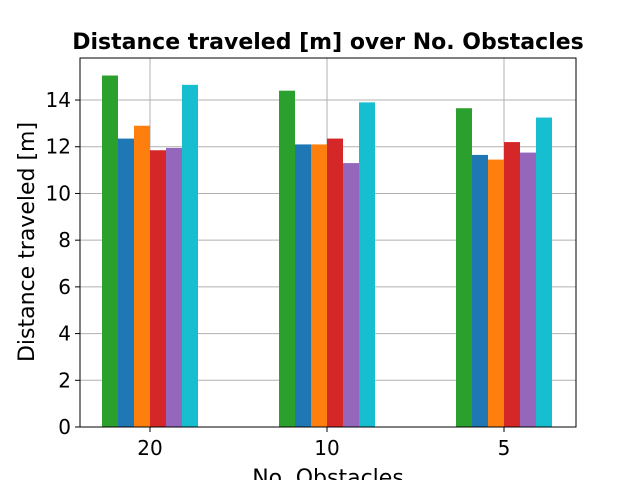 Image resolution: width=640 pixels, height=480 pixels. I want to click on y-tick-label: 14, so click(58, 100).